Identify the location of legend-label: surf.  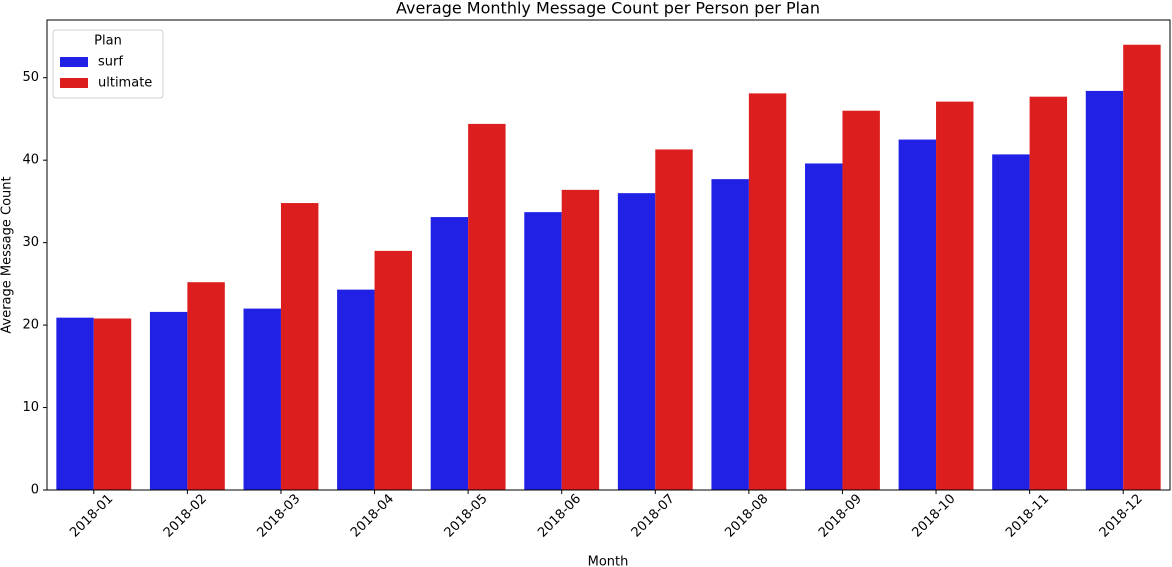
(110, 62).